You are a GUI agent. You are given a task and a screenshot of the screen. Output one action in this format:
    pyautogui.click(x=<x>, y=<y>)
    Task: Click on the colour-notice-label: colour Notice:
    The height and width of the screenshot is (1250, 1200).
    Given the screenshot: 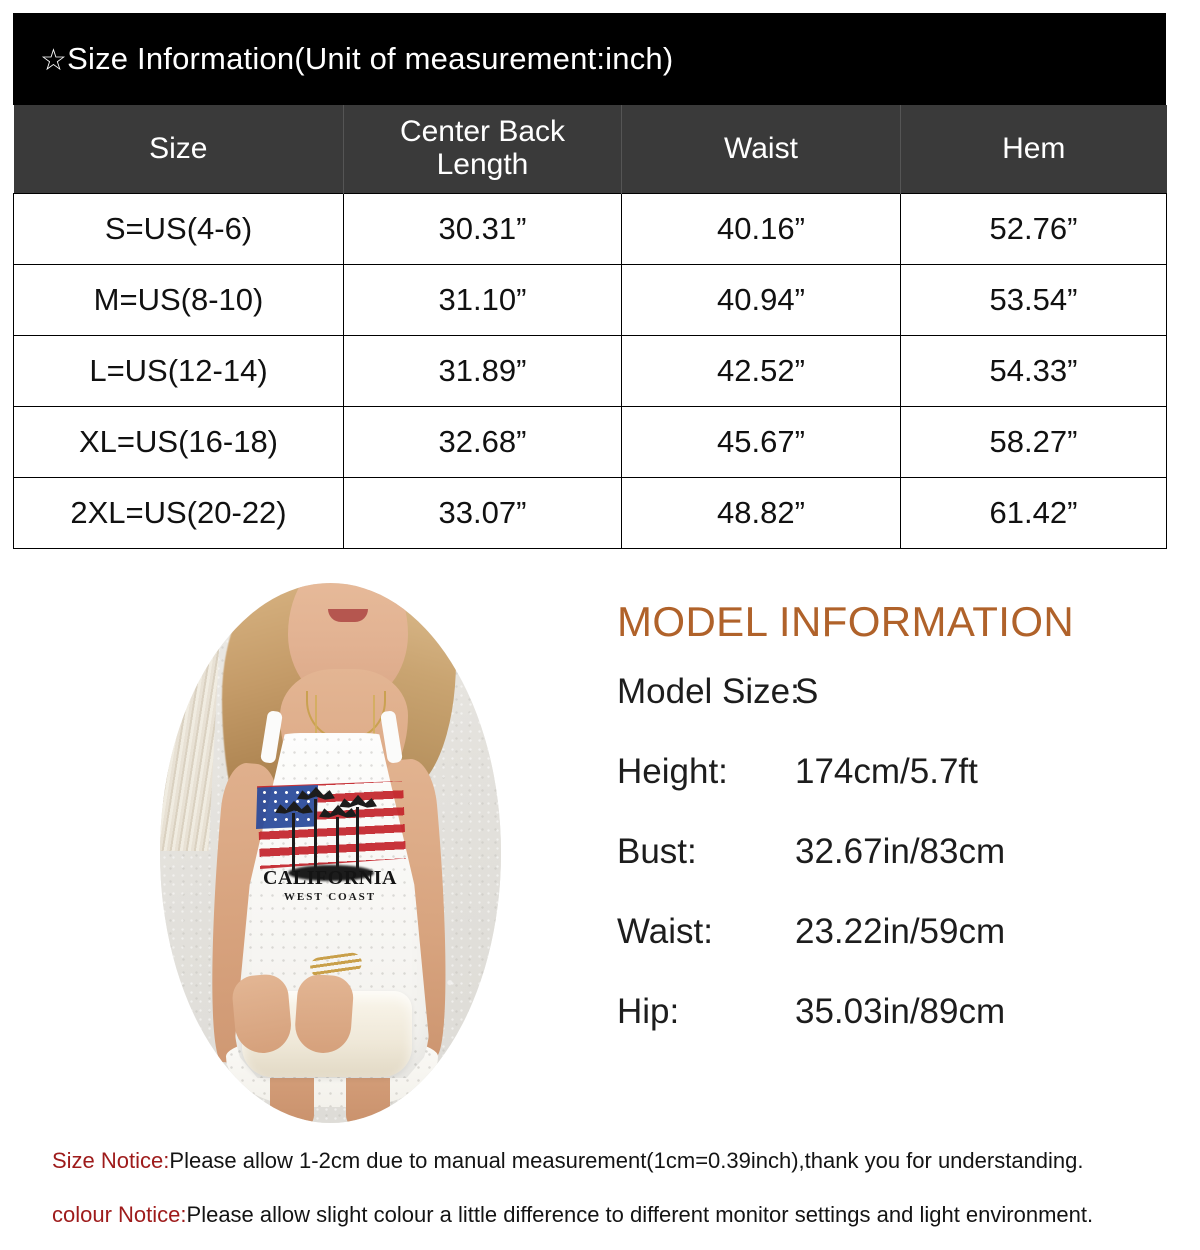 What is the action you would take?
    pyautogui.click(x=119, y=1214)
    